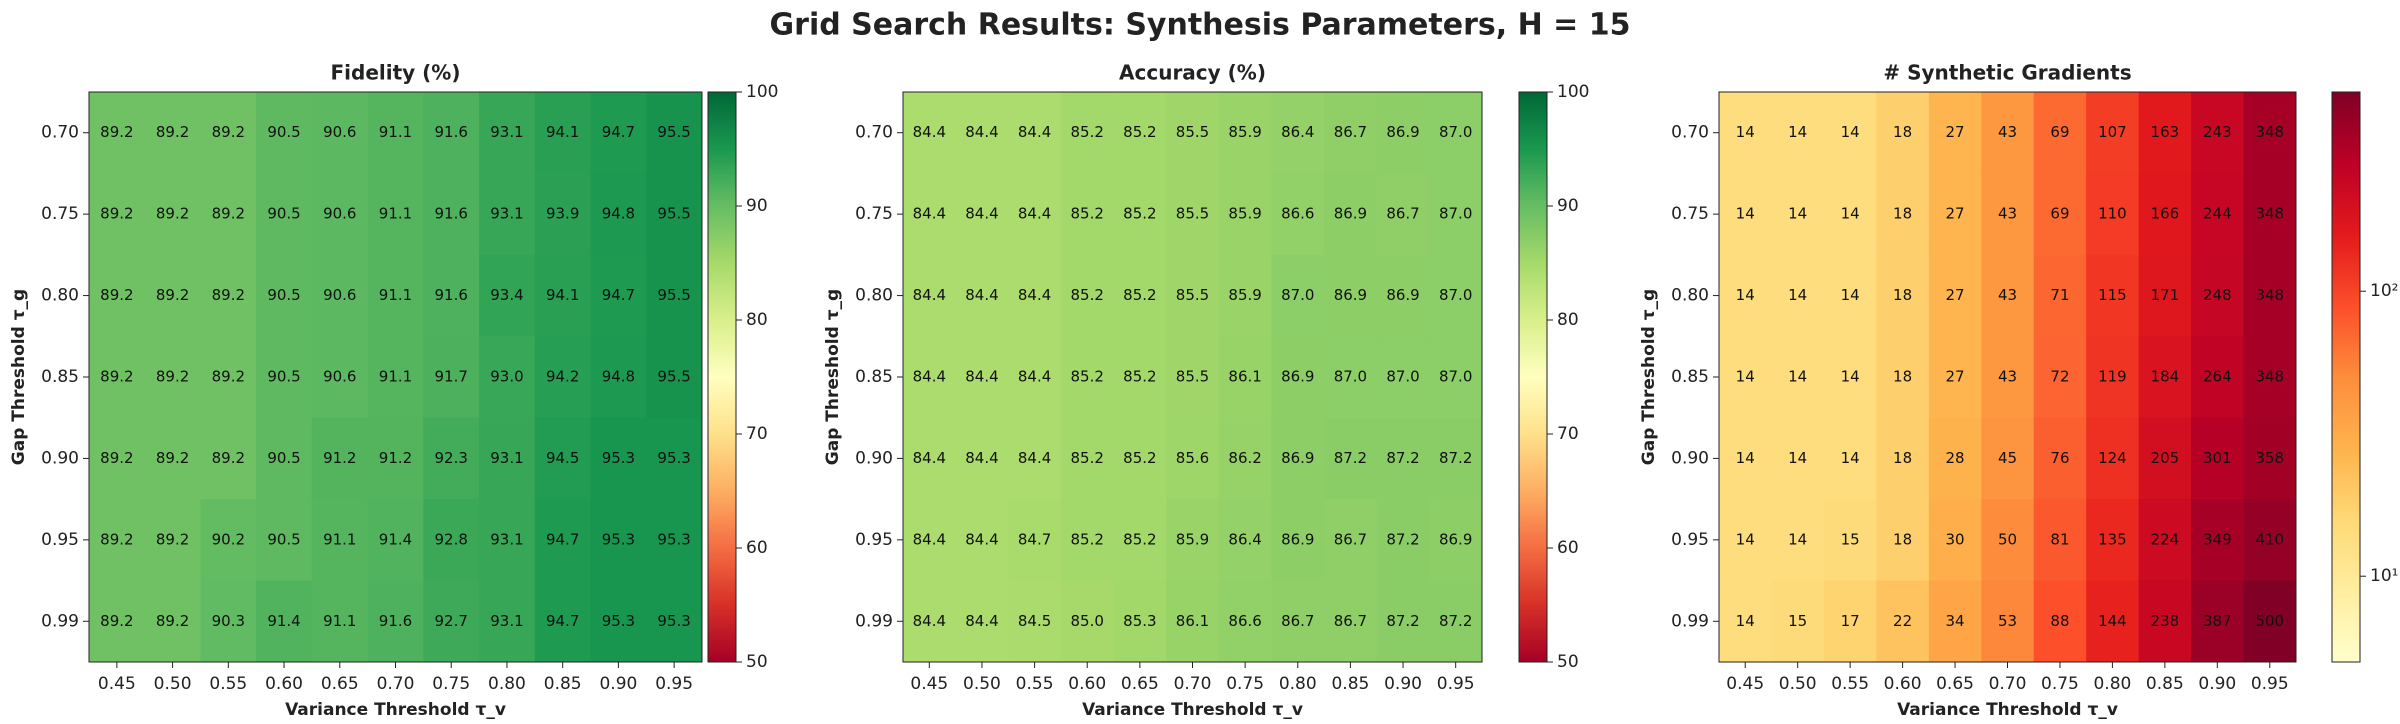 The width and height of the screenshot is (2400, 724). I want to click on cell-label: 92.3, so click(451, 458).